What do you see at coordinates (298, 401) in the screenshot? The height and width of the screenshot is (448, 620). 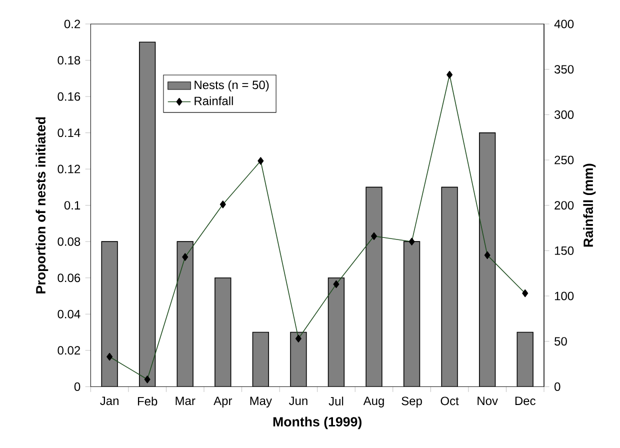 I see `x-tick-label: Jun` at bounding box center [298, 401].